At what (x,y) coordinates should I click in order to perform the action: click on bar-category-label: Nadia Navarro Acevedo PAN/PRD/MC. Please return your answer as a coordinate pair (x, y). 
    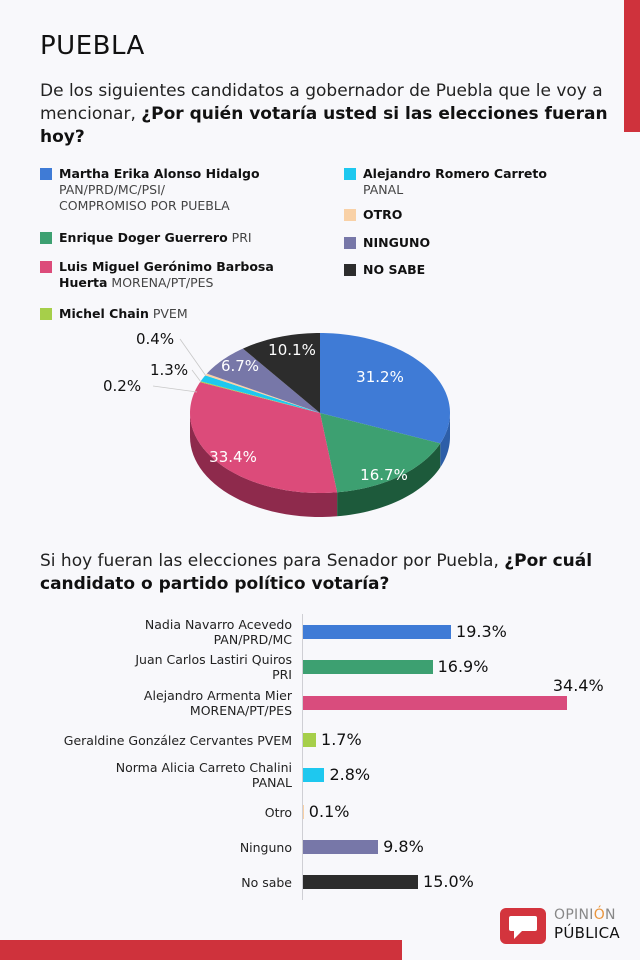
    Looking at the image, I should click on (218, 632).